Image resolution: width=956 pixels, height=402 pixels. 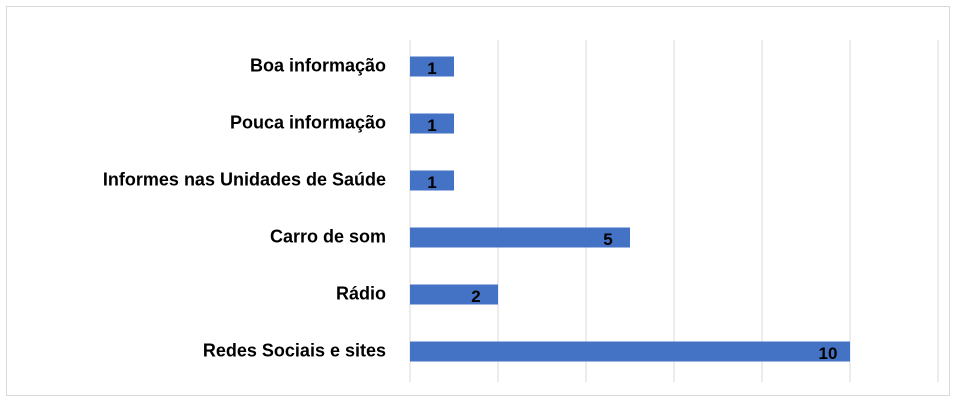 What do you see at coordinates (318, 65) in the screenshot?
I see `y-tick-label: Boa informação` at bounding box center [318, 65].